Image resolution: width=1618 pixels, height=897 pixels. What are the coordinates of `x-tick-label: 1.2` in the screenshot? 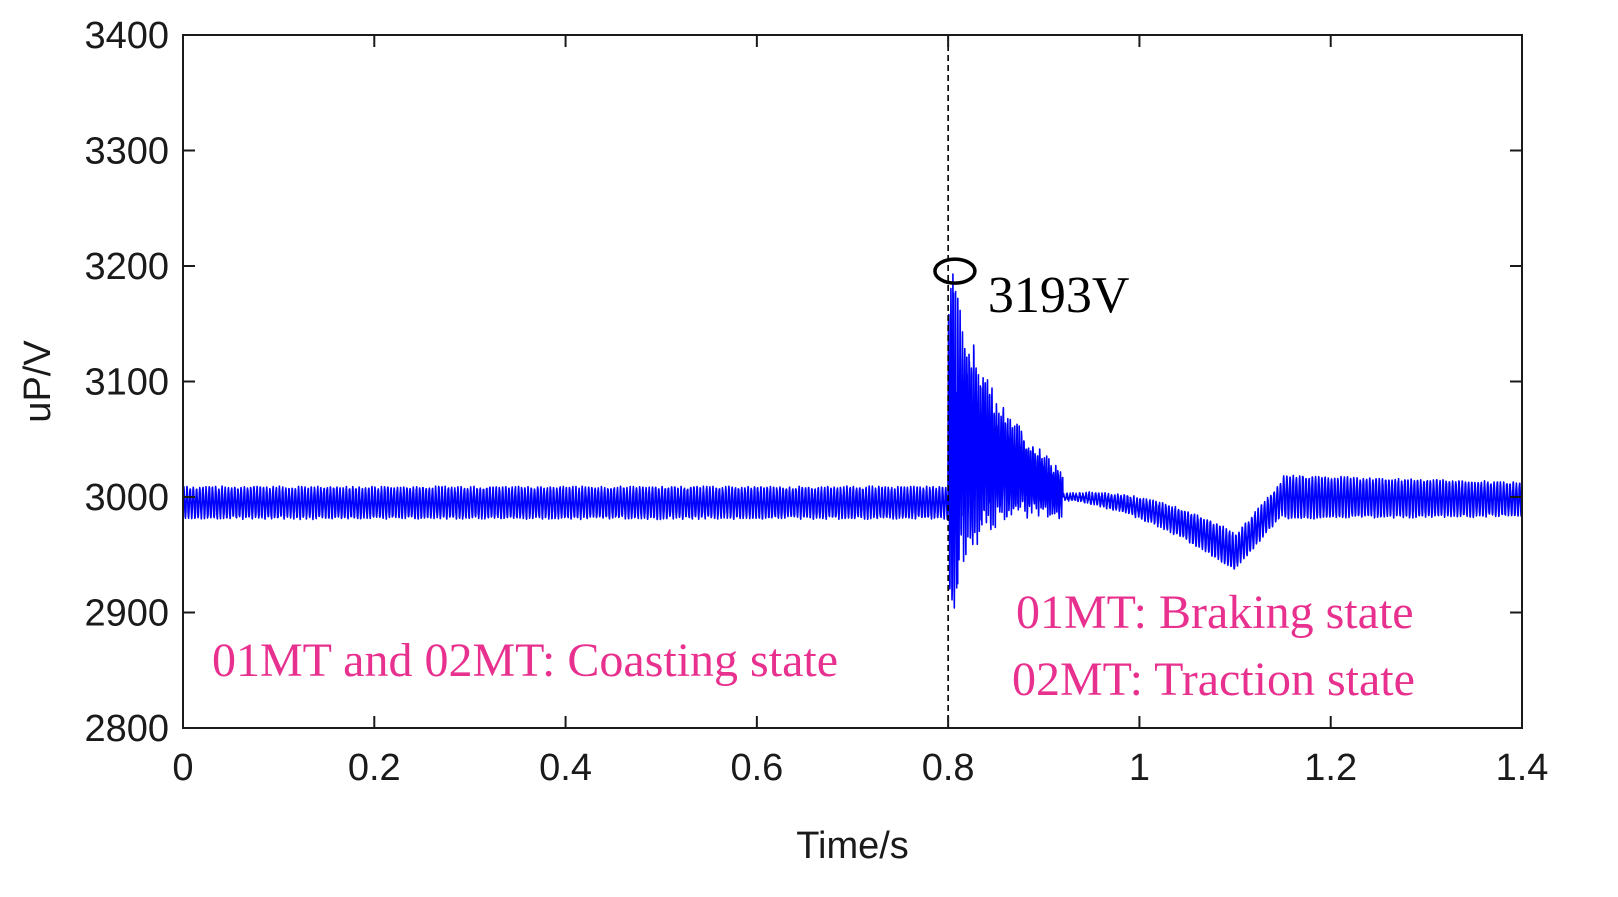 It's located at (1330, 768).